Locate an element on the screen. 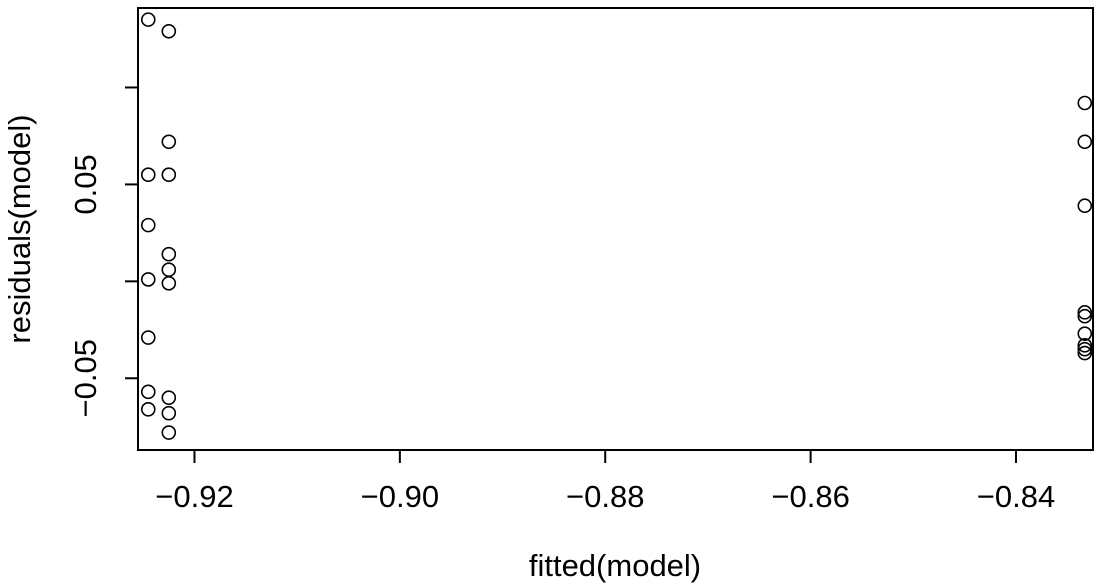  x-tick-label-2: −0.88 is located at coordinates (605, 496).